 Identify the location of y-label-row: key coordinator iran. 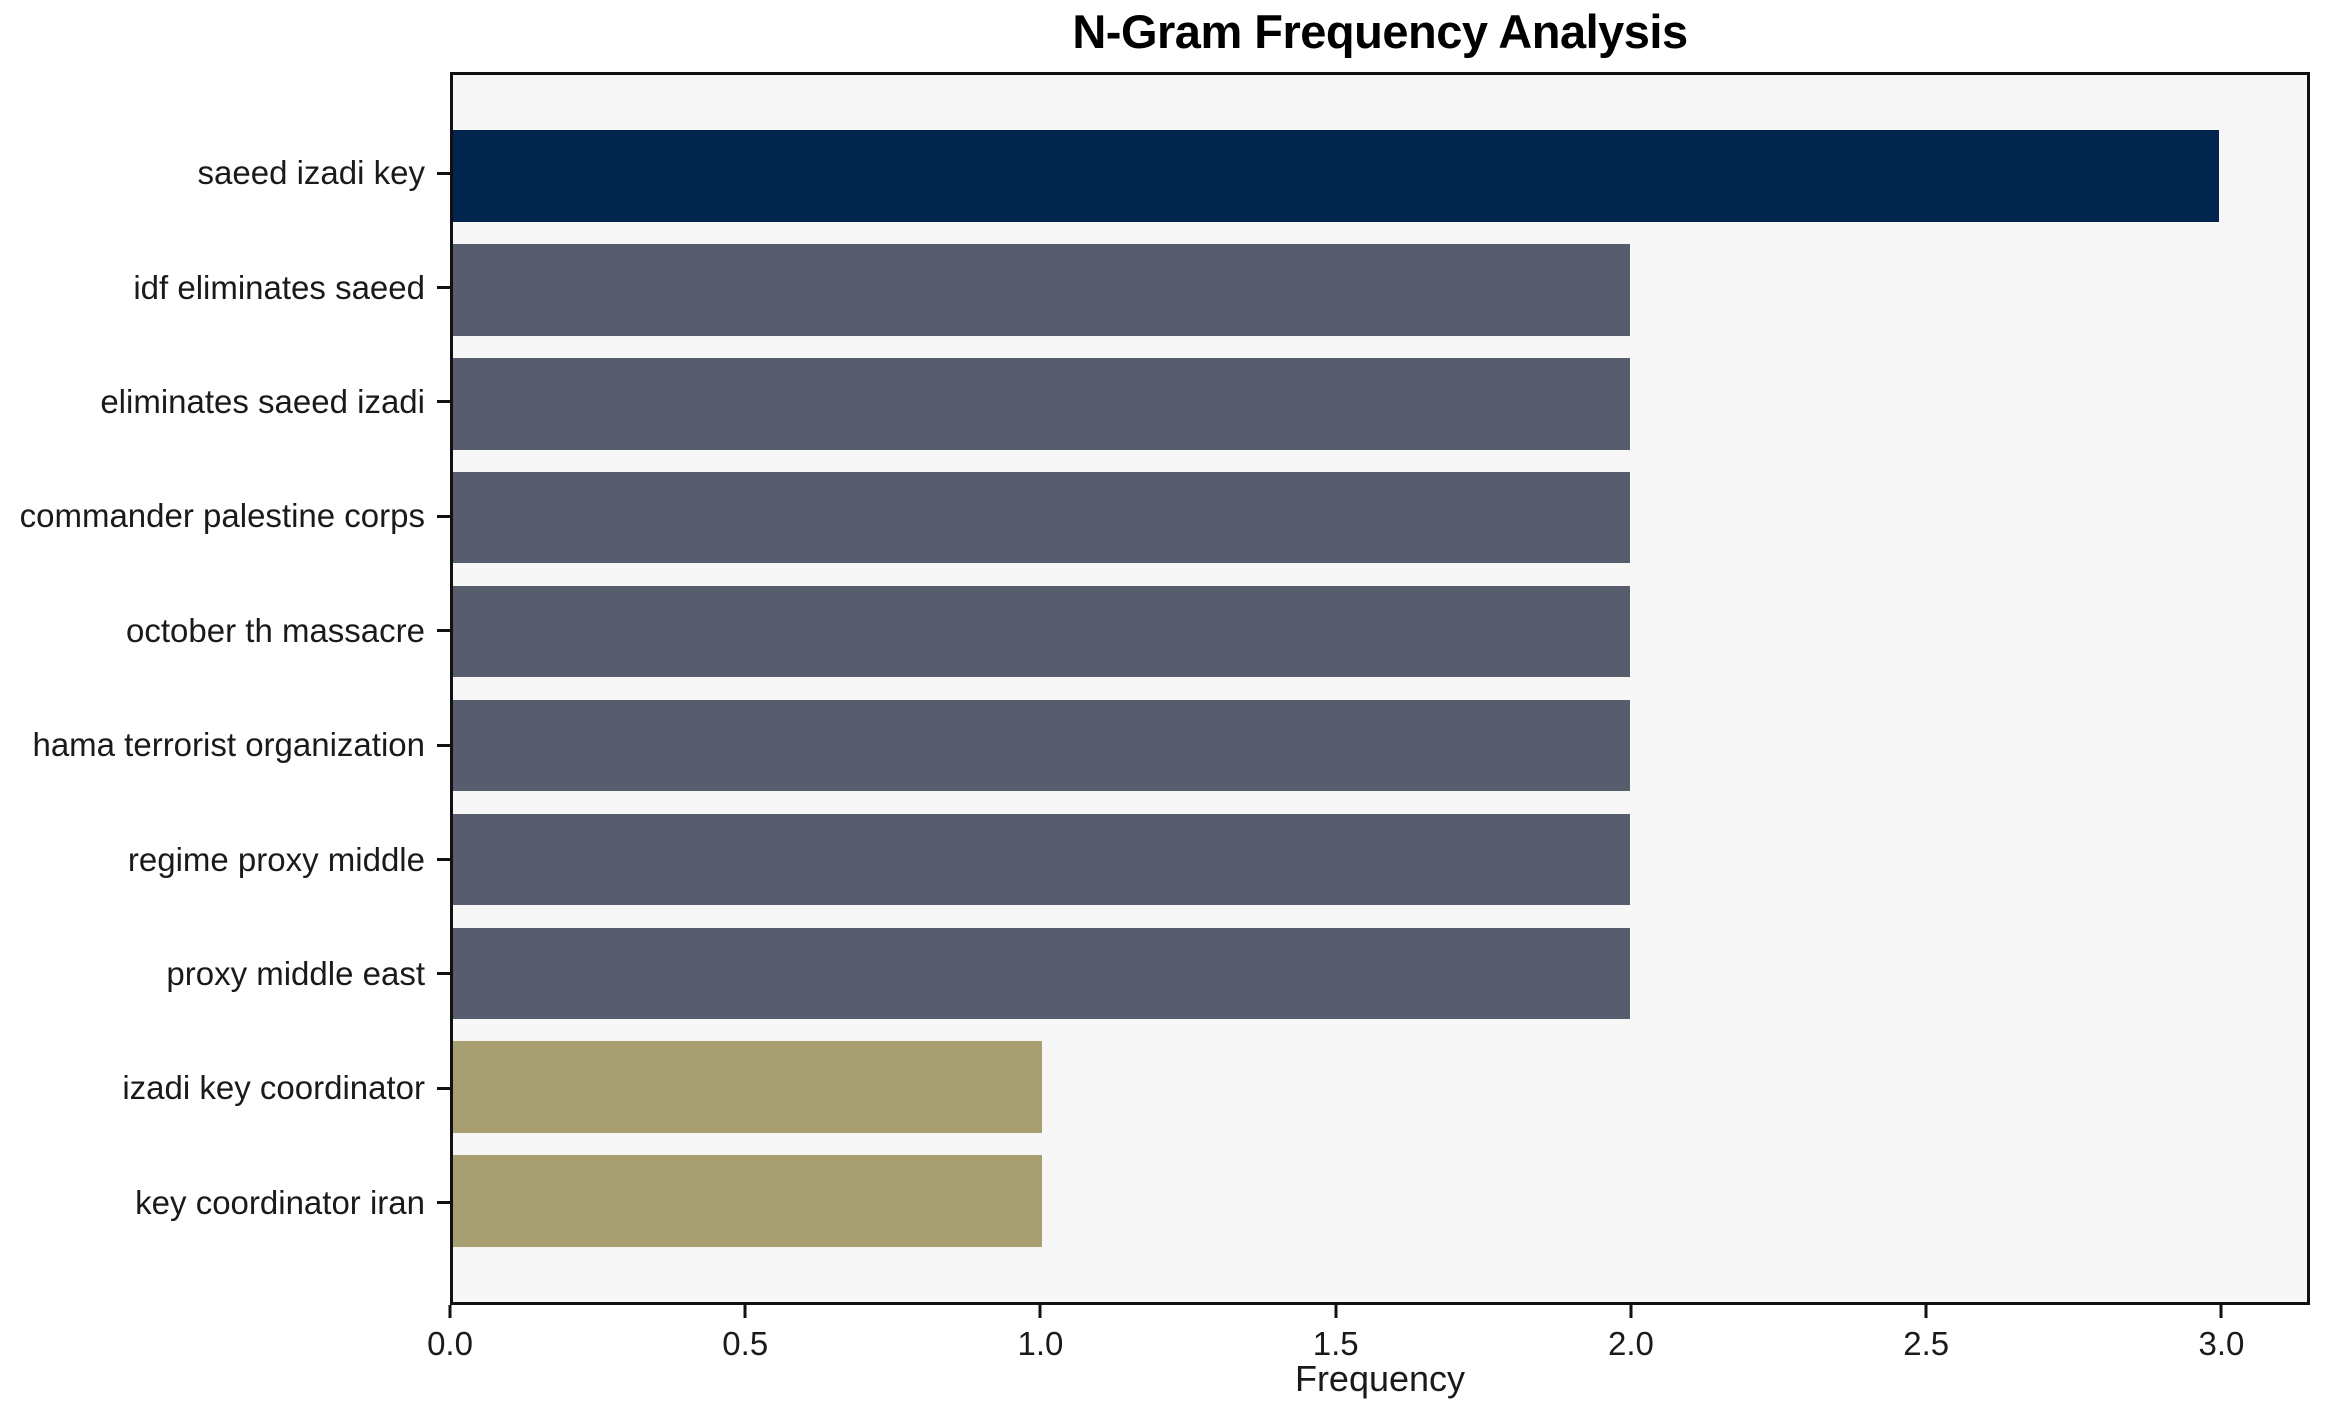
(225, 1203).